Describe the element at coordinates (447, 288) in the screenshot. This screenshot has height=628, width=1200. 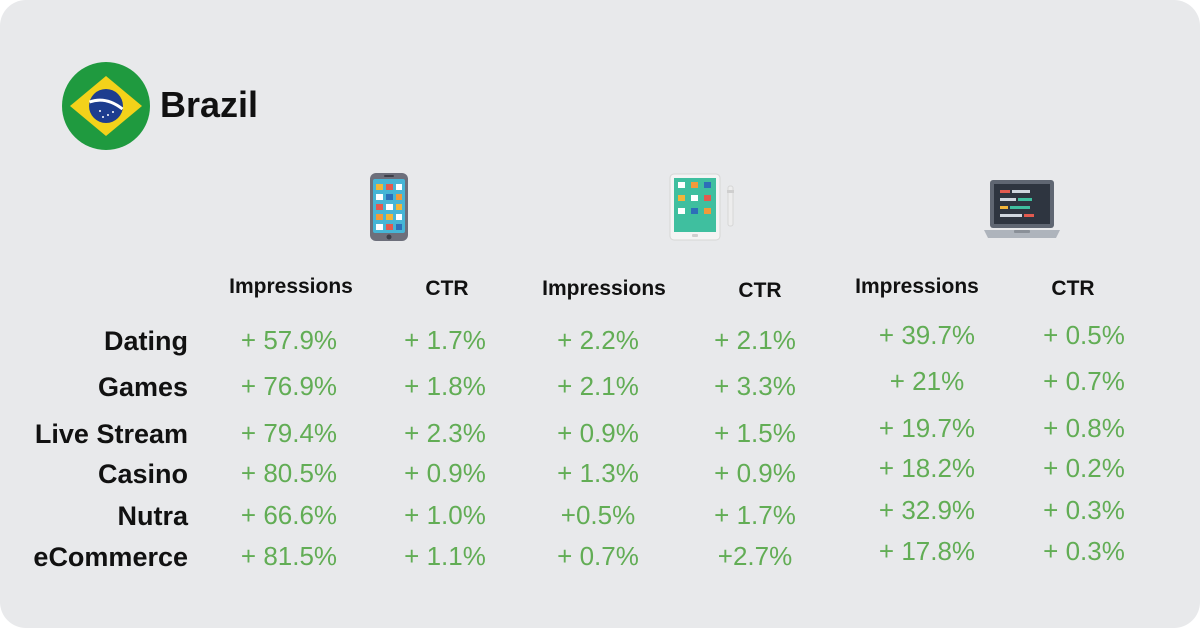
I see `column-header-ctr-1: CTR` at that location.